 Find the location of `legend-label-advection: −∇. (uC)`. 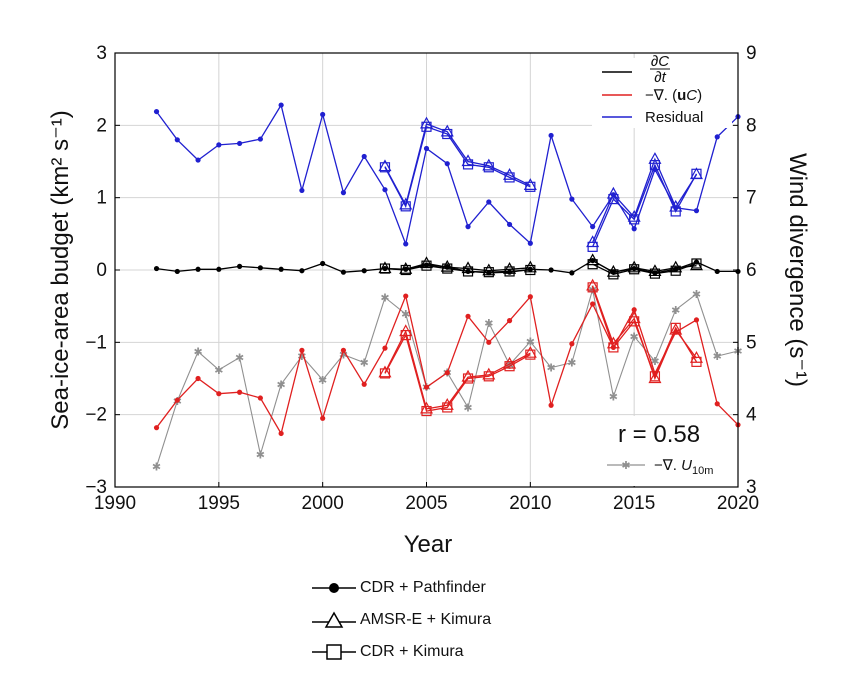

legend-label-advection: −∇. (uC) is located at coordinates (673, 95).